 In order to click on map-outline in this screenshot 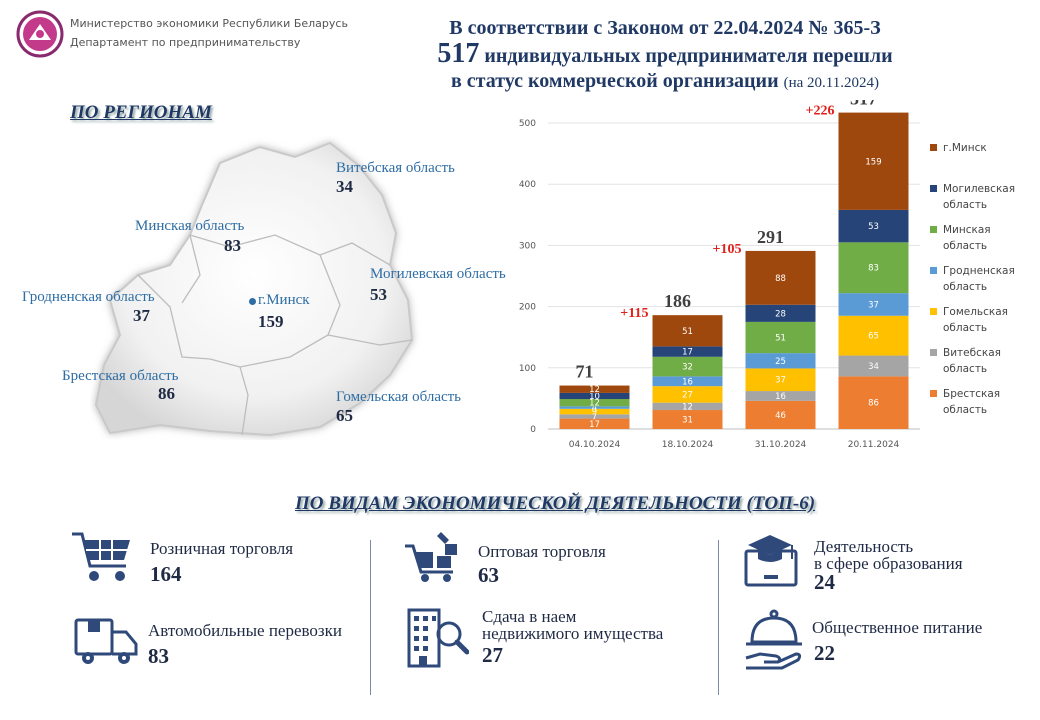, I will do `click(254, 289)`.